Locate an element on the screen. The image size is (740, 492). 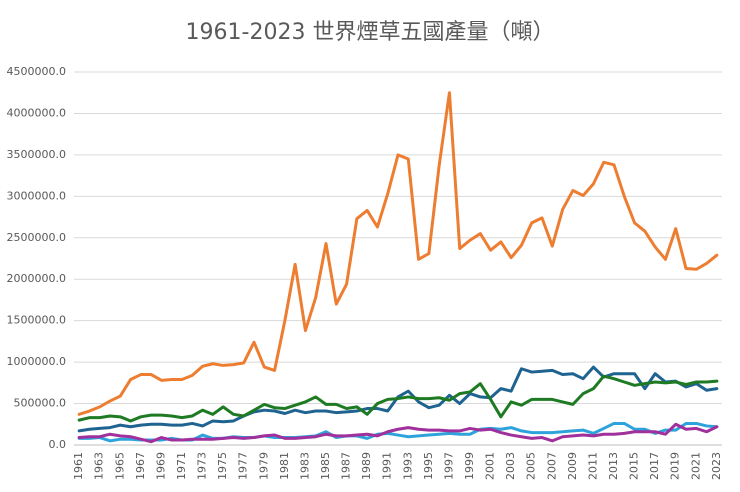
x-tick-label: 2023 is located at coordinates (716, 466).